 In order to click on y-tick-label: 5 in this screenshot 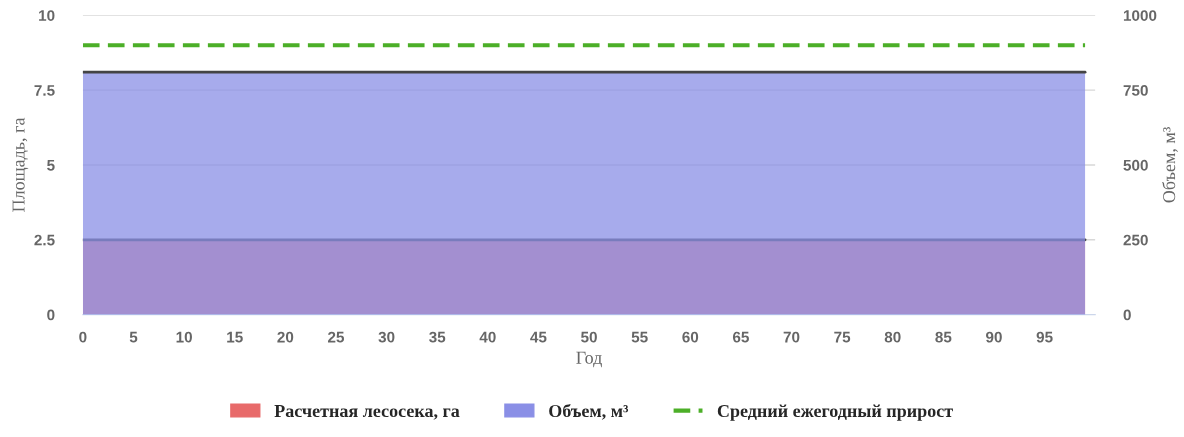, I will do `click(51, 165)`.